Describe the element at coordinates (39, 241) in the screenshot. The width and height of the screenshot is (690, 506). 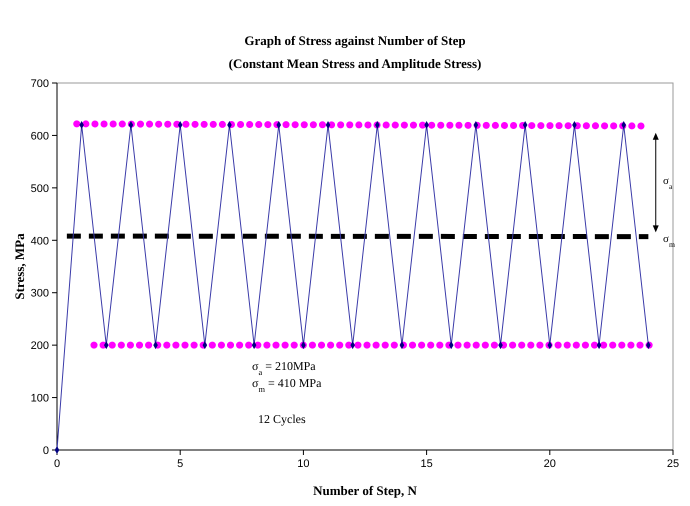
I see `y-tick-label: 400` at that location.